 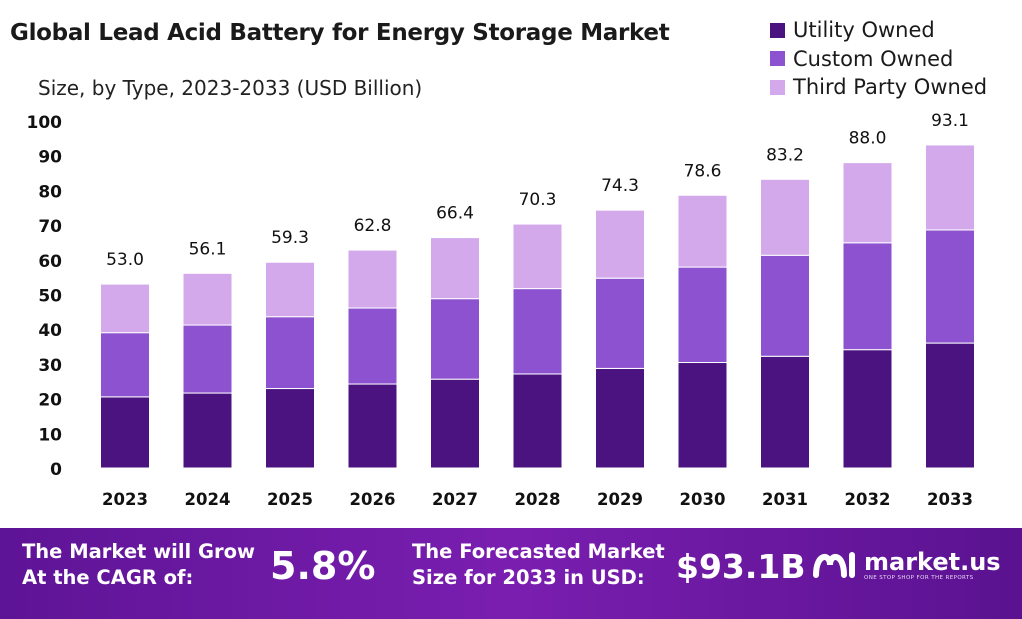 What do you see at coordinates (785, 499) in the screenshot?
I see `x-tick-label: 2031` at bounding box center [785, 499].